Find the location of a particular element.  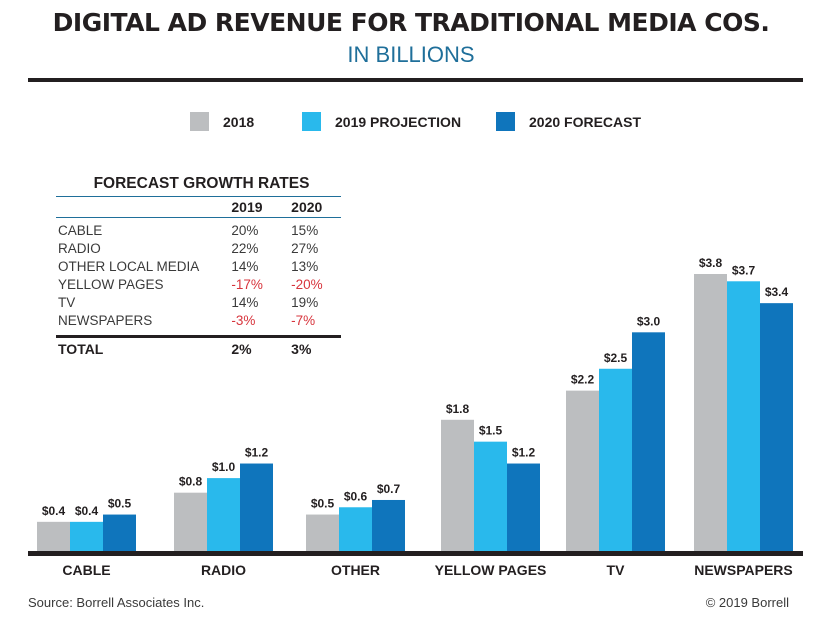

bar-tv-2018 is located at coordinates (582, 470).